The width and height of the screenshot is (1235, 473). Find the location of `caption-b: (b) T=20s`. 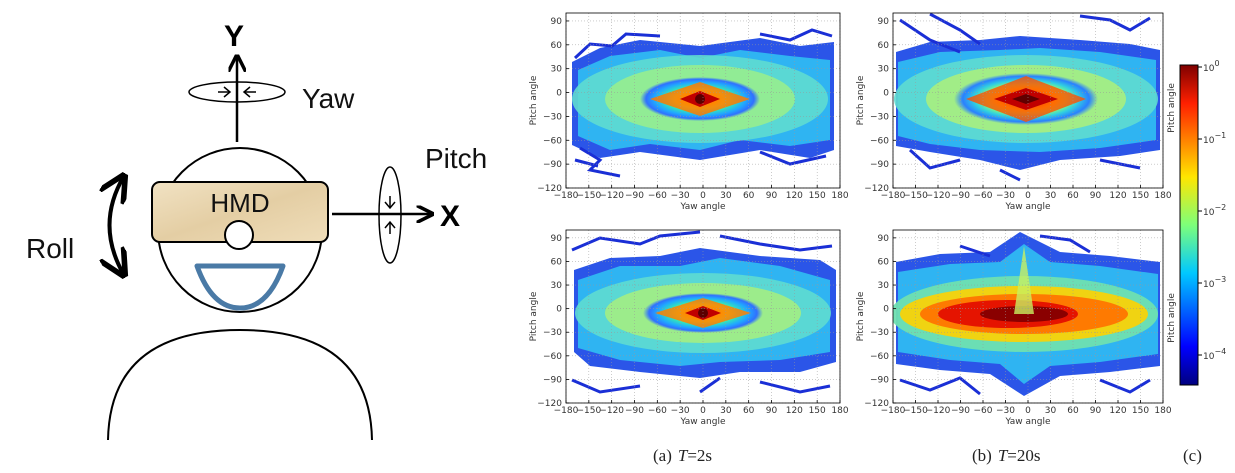

caption-b: (b) T=20s is located at coordinates (1006, 455).